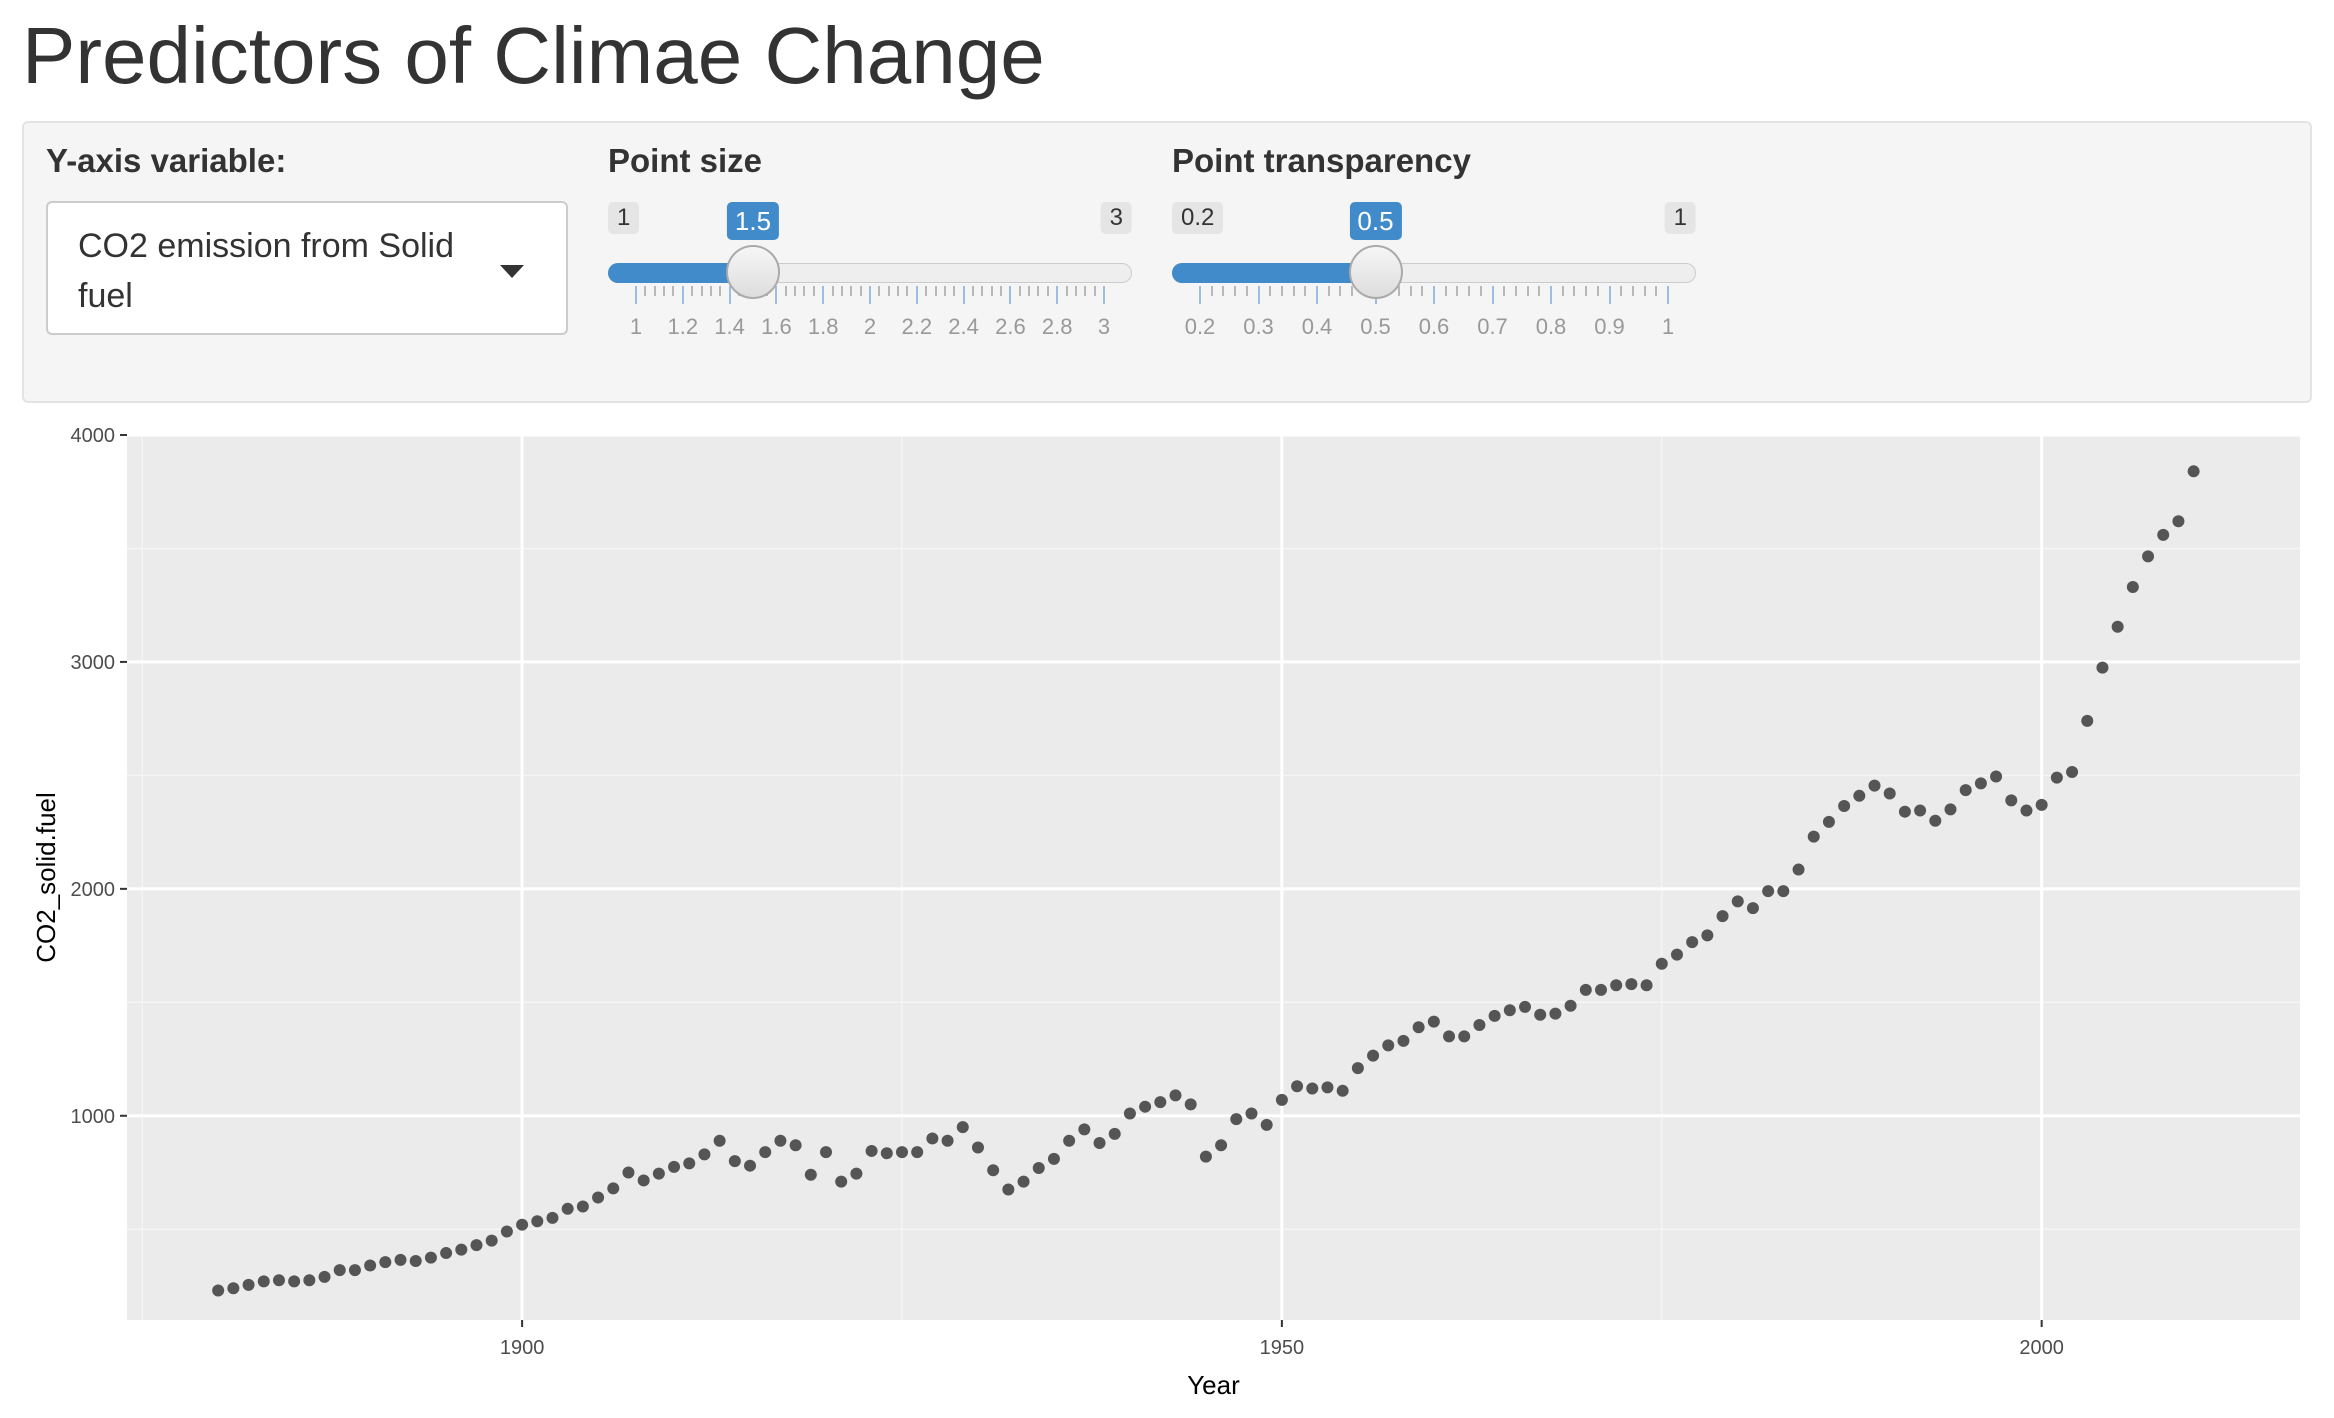  Describe the element at coordinates (624, 218) in the screenshot. I see `point-size-min: 1` at that location.